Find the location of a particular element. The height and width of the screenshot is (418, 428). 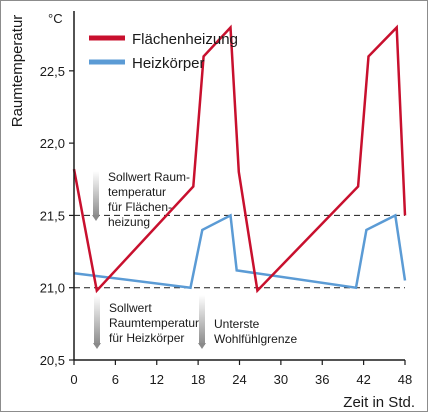

y-tick-label: 22,5 is located at coordinates (52, 71).